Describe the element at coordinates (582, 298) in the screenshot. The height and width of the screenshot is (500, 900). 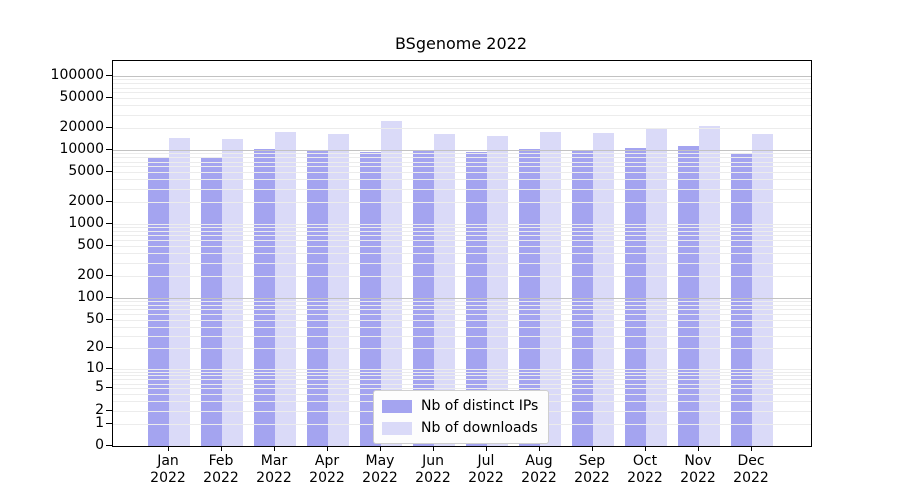
I see `bar-sep-distinct-ips` at that location.